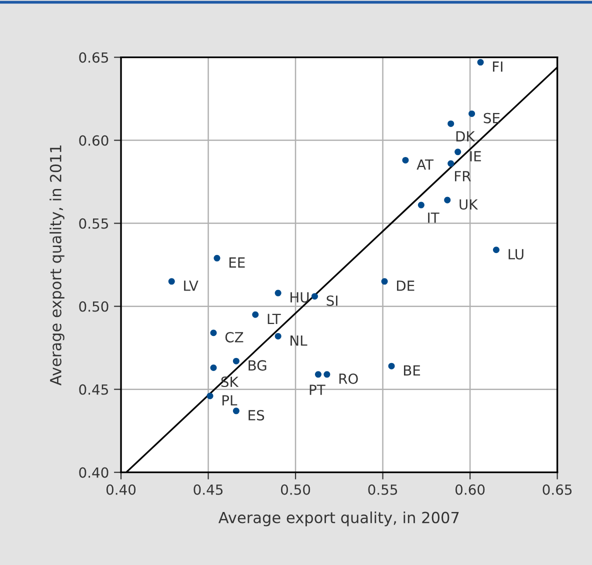  Describe the element at coordinates (425, 164) in the screenshot. I see `annotation: AT` at that location.